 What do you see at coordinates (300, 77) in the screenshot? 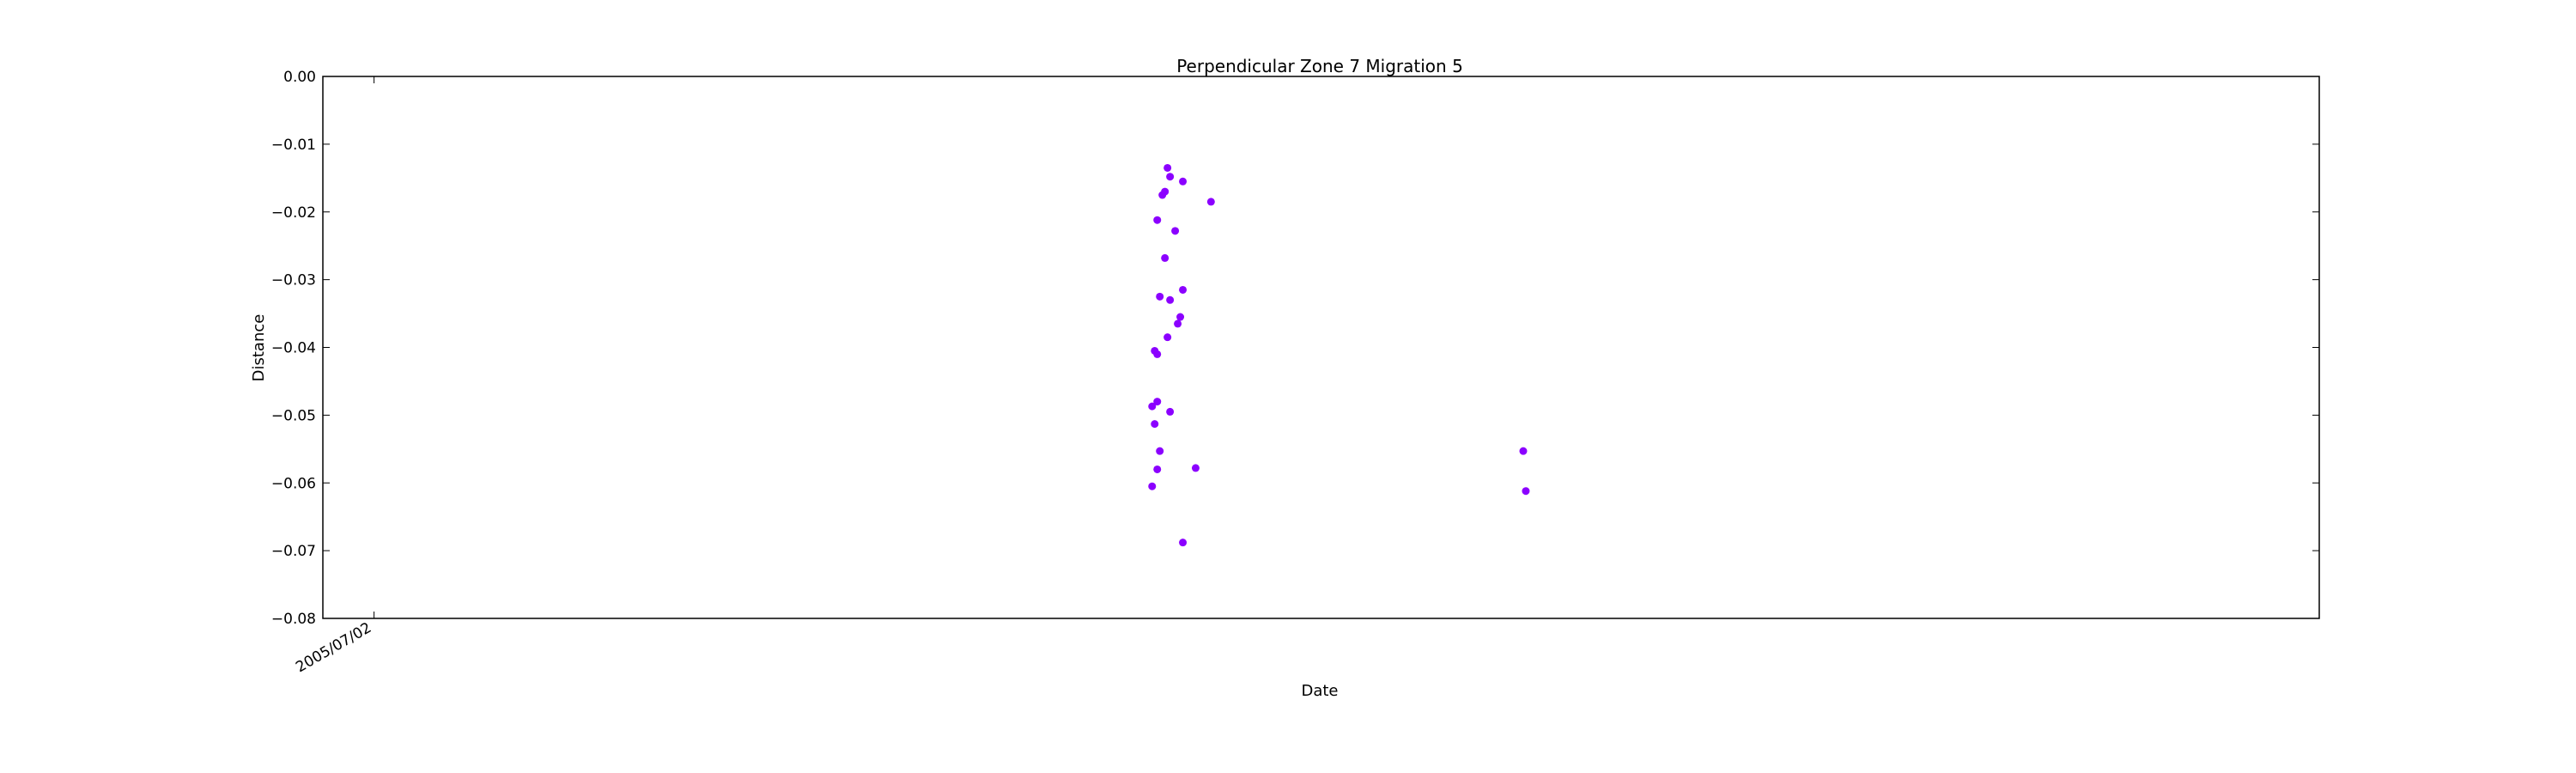
I see `y-tick-label: 0.00` at bounding box center [300, 77].